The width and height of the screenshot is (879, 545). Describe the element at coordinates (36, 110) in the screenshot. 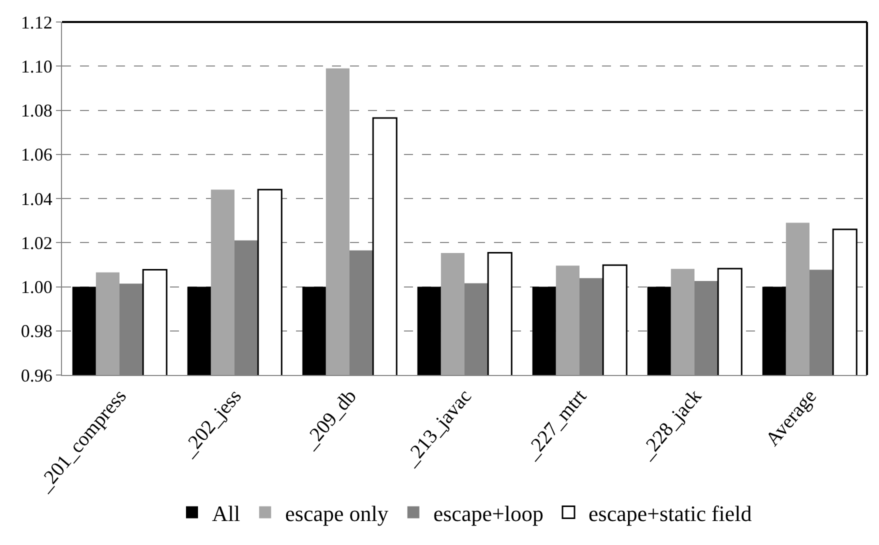

I see `y-tick-label: 1.08` at that location.